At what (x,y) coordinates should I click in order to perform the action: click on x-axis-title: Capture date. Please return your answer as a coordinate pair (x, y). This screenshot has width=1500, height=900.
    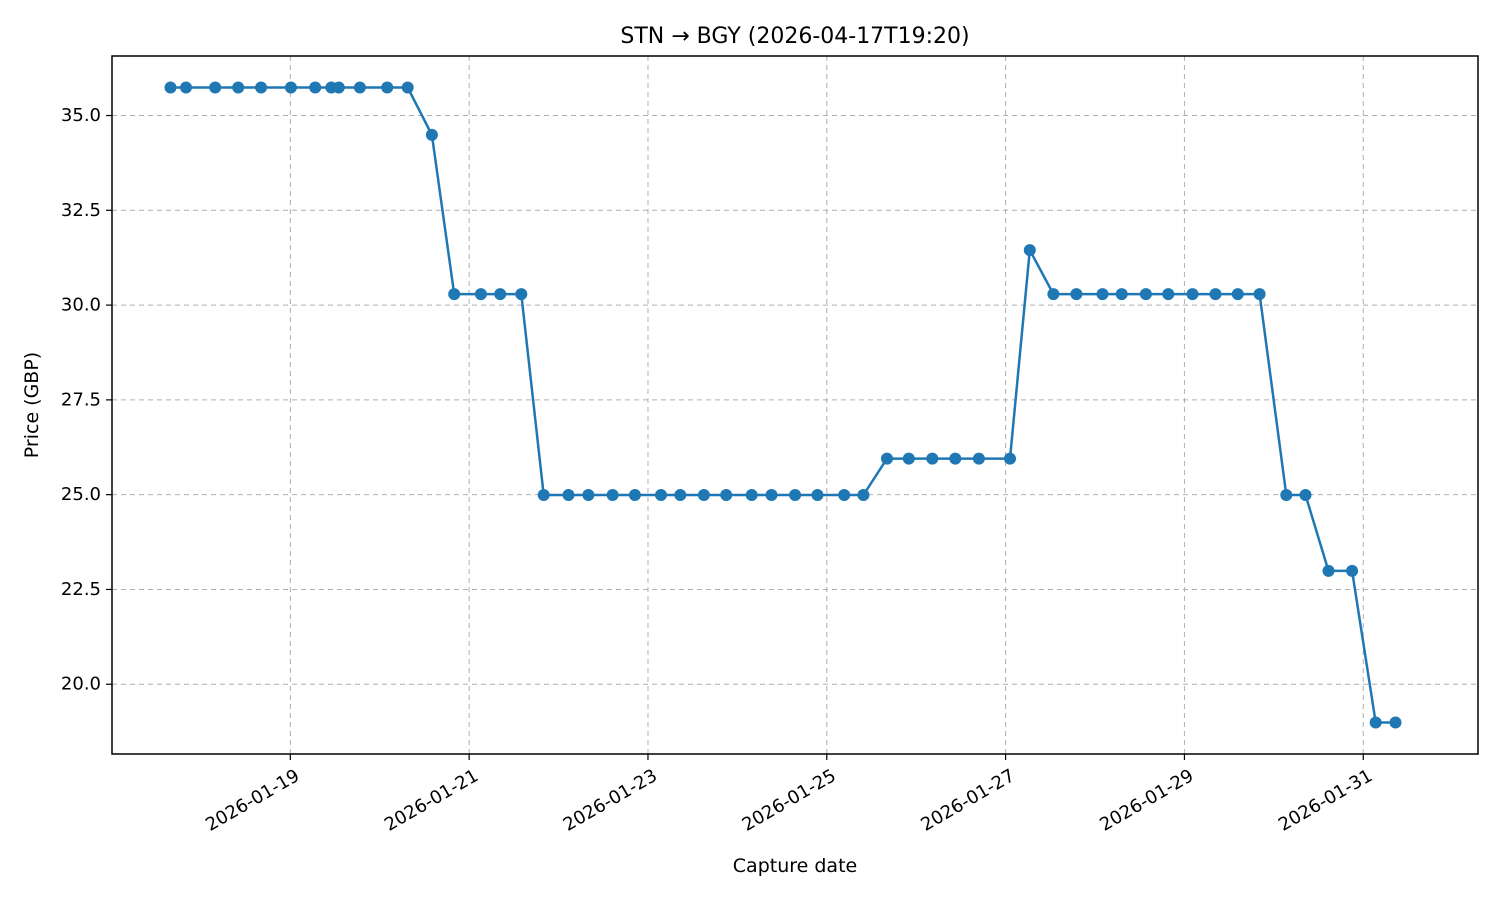
    Looking at the image, I should click on (795, 866).